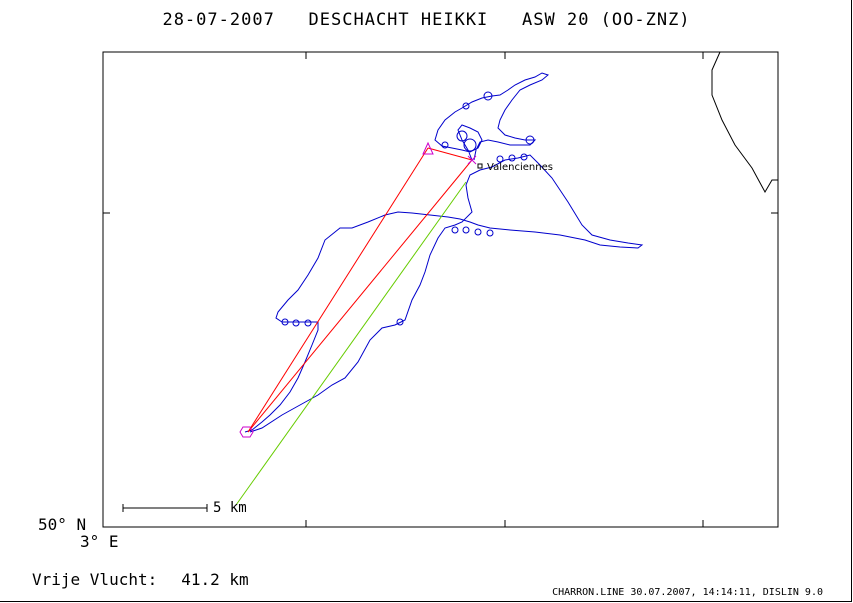 Image resolution: width=853 pixels, height=603 pixels. I want to click on closing-line, so click(351, 343).